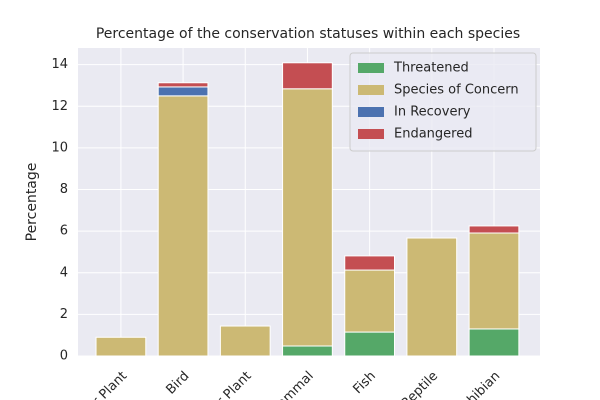 The image size is (600, 400). What do you see at coordinates (177, 383) in the screenshot?
I see `x-tick-label: Bird` at bounding box center [177, 383].